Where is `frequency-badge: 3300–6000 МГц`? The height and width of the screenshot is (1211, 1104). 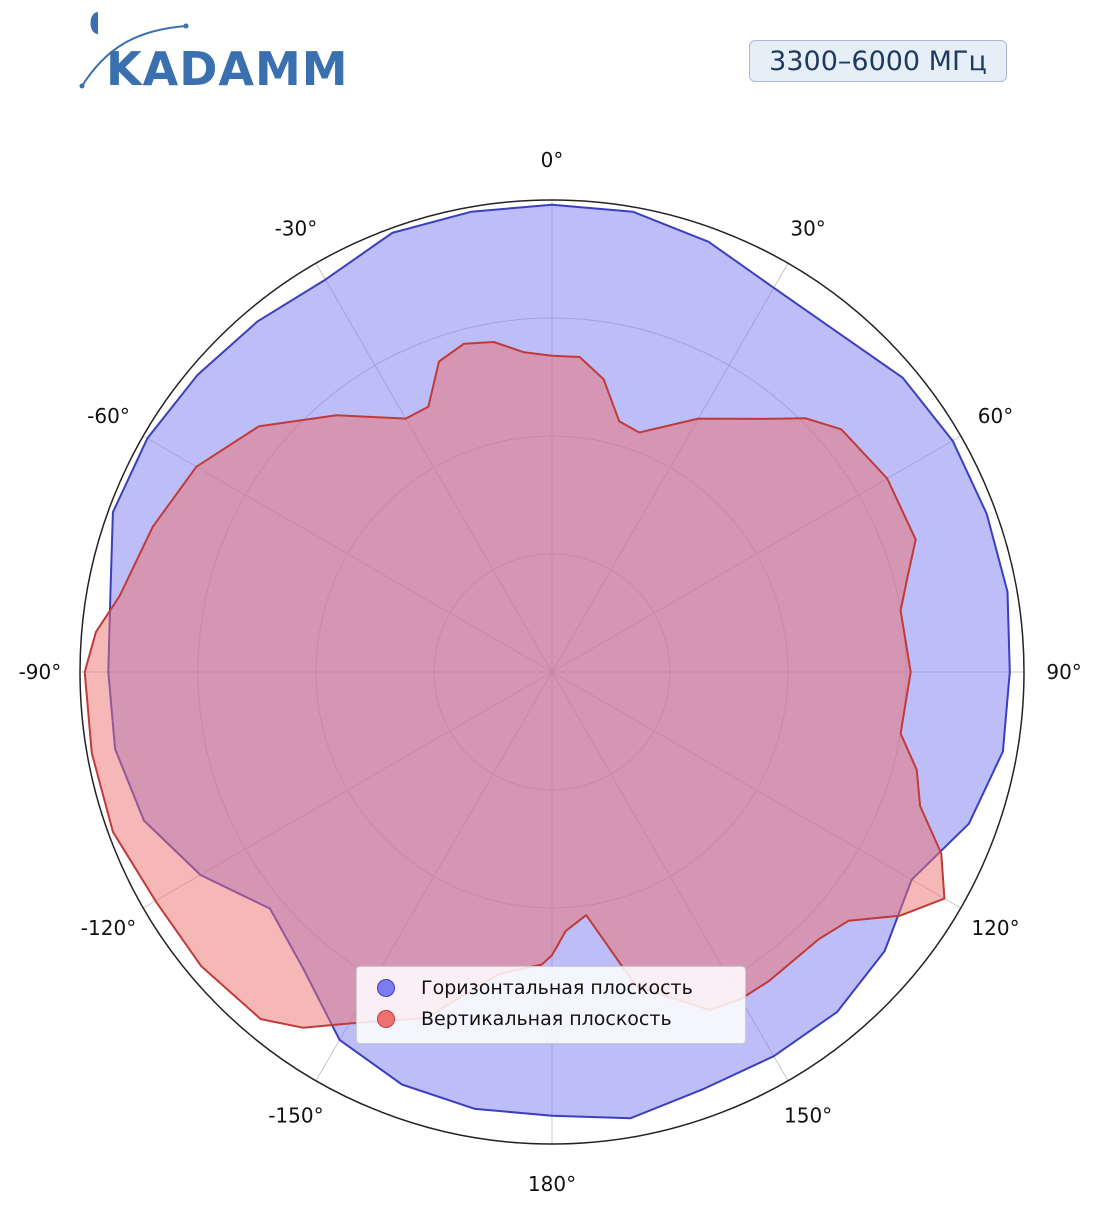 frequency-badge: 3300–6000 МГц is located at coordinates (878, 61).